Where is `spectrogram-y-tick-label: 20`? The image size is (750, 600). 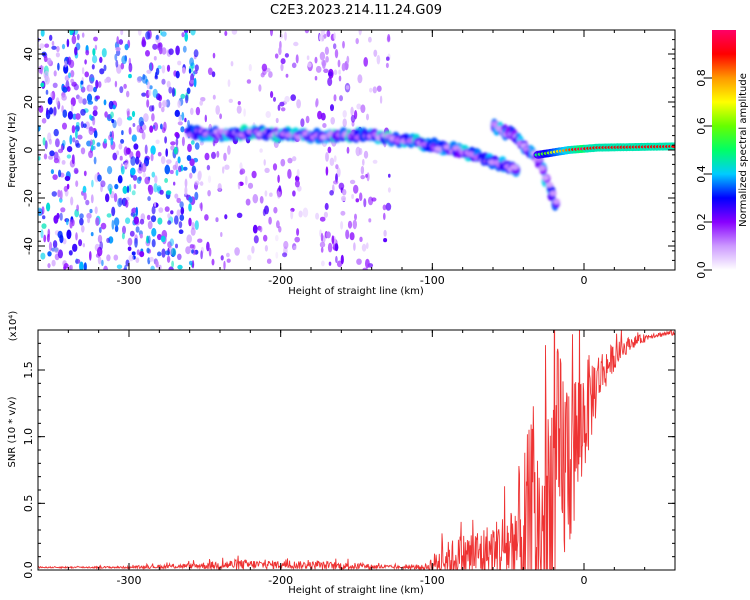 spectrogram-y-tick-label: 20 is located at coordinates (28, 102).